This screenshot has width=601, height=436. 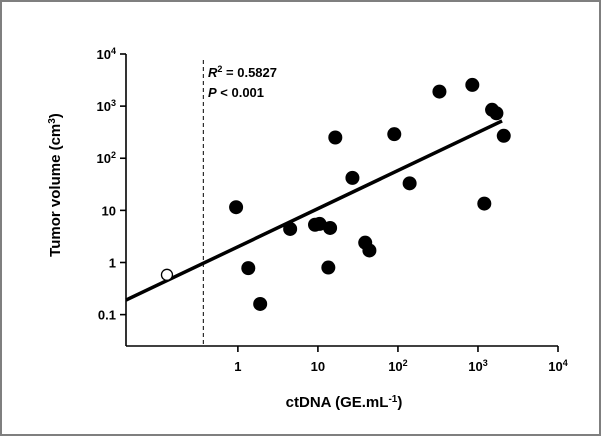 What do you see at coordinates (212, 92) in the screenshot?
I see `p-symbol: P` at bounding box center [212, 92].